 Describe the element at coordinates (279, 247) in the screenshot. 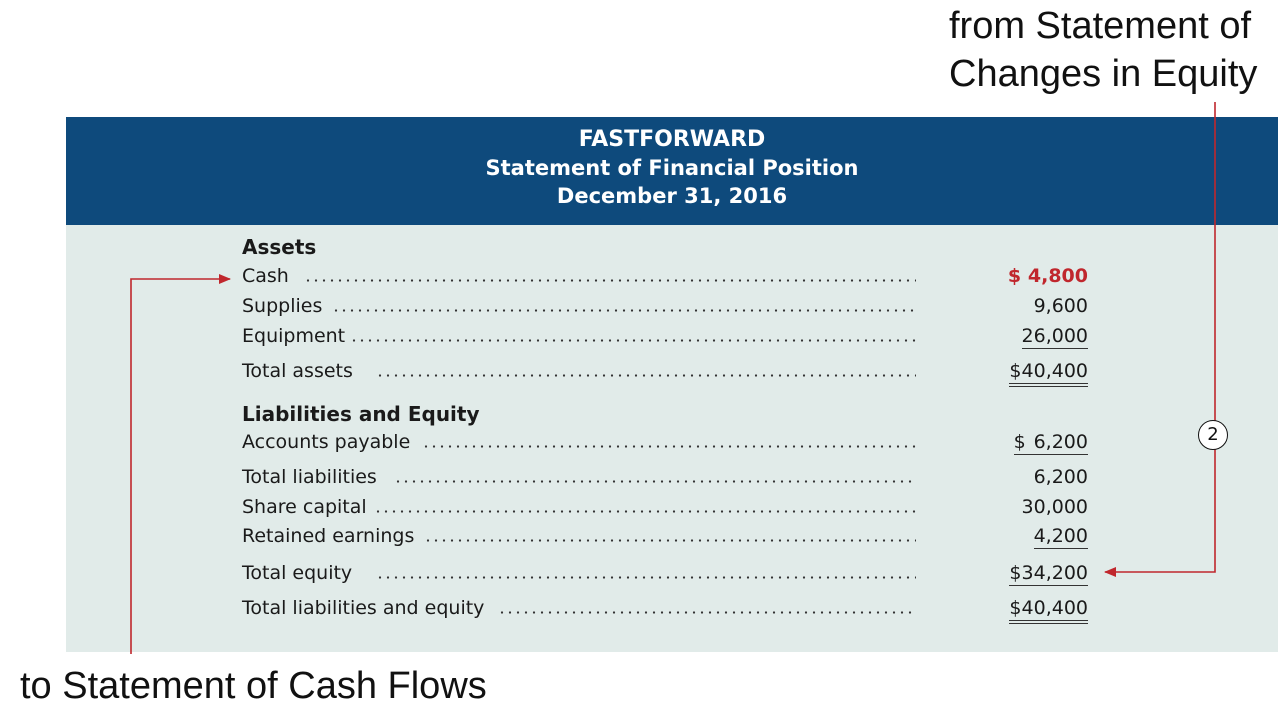

I see `assets-heading: Assets` at that location.